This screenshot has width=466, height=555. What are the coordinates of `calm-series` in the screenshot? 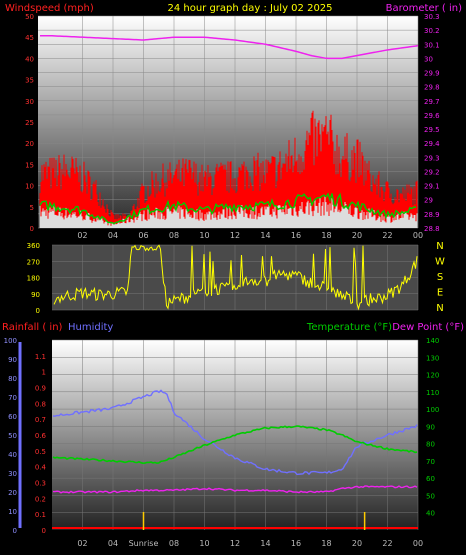 It's located at (228, 211).